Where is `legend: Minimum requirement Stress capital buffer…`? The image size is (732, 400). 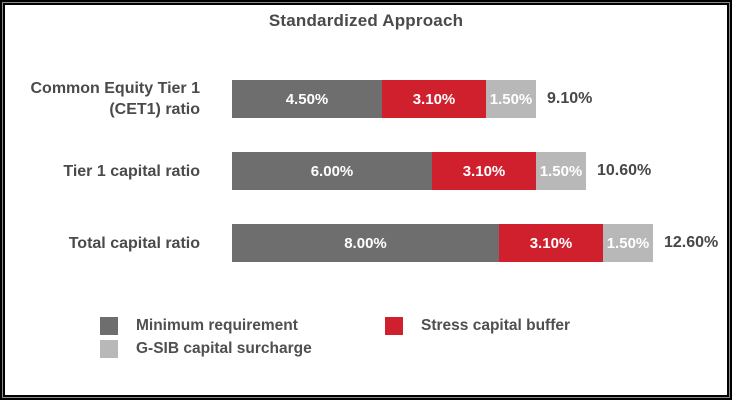 legend: Minimum requirement Stress capital buffer… is located at coordinates (335, 337).